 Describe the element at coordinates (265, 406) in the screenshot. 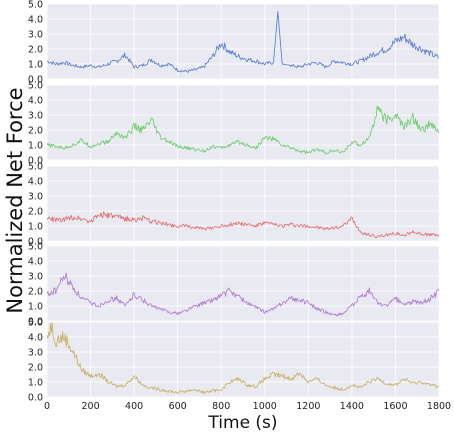

I see `x-tick-label: 1000` at that location.